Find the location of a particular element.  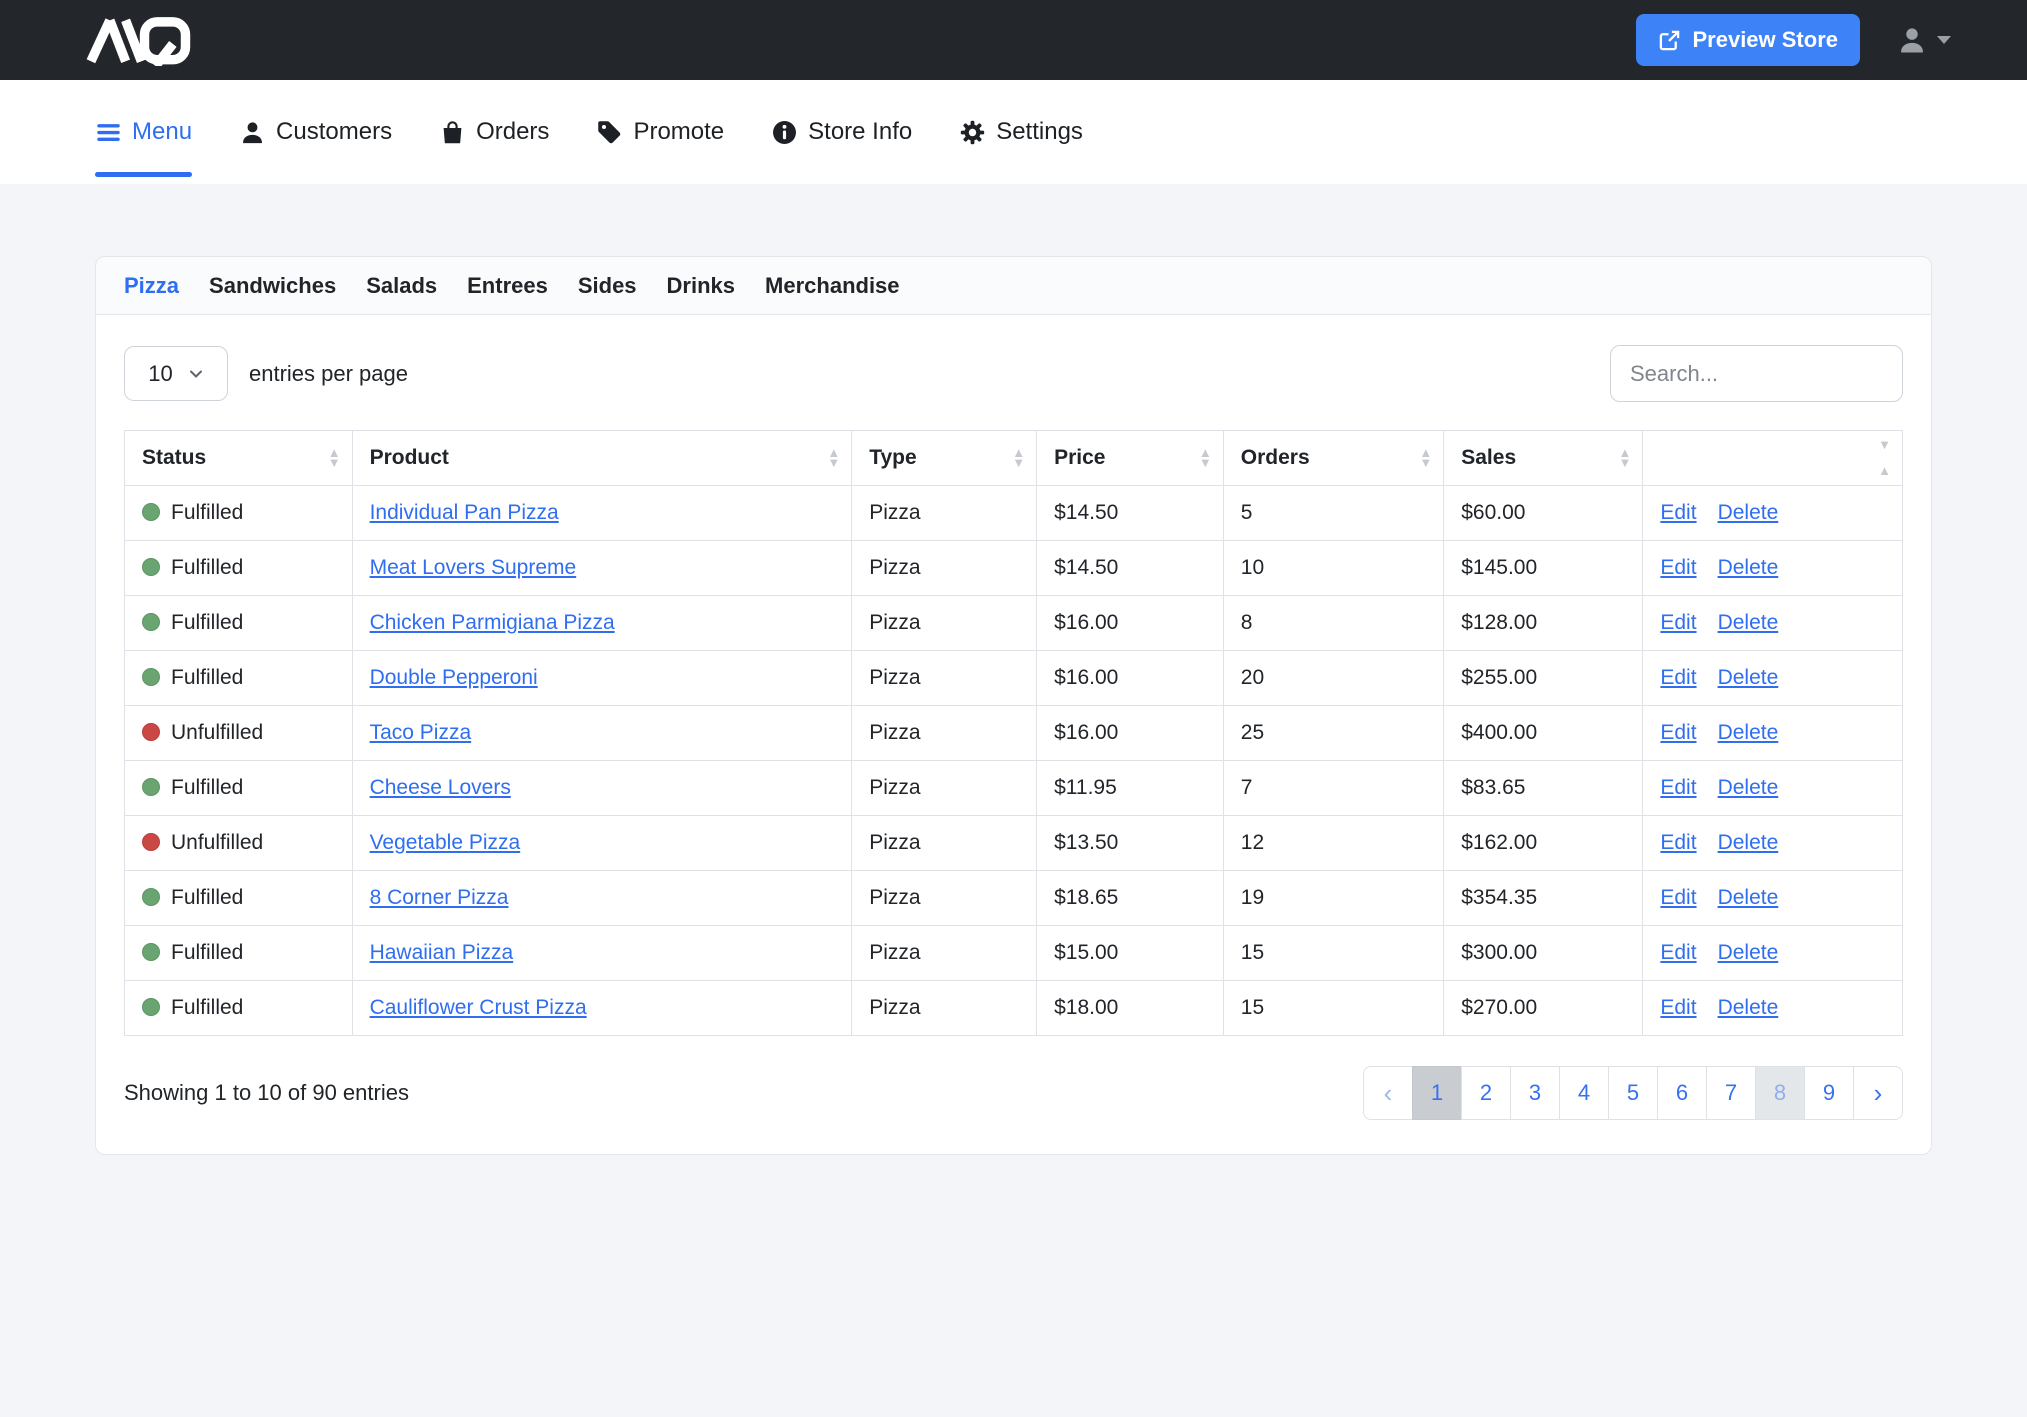

column-label: Orders is located at coordinates (1275, 457).